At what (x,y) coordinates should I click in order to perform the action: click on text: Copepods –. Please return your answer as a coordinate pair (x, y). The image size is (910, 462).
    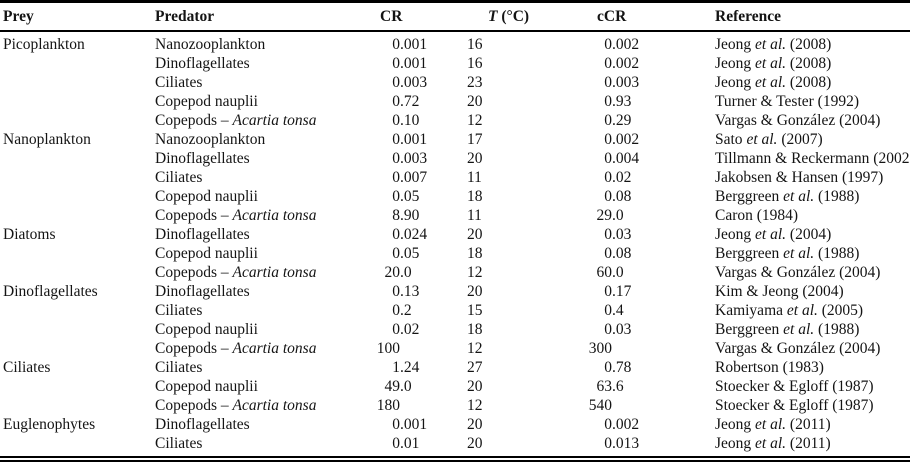
    Looking at the image, I should click on (194, 215).